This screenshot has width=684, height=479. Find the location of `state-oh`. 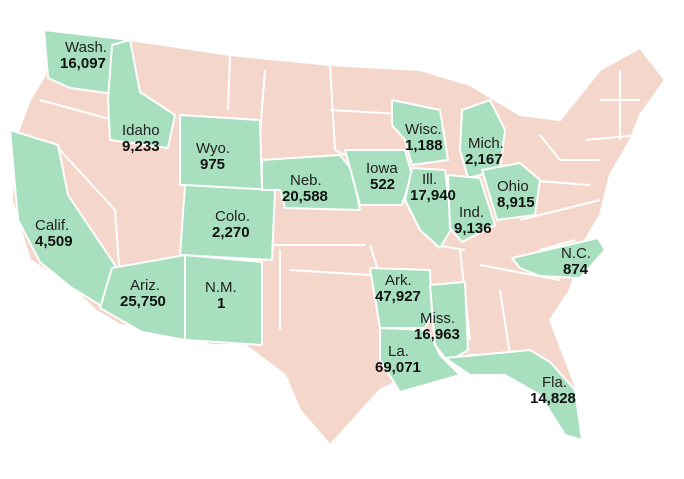

state-oh is located at coordinates (511, 191).